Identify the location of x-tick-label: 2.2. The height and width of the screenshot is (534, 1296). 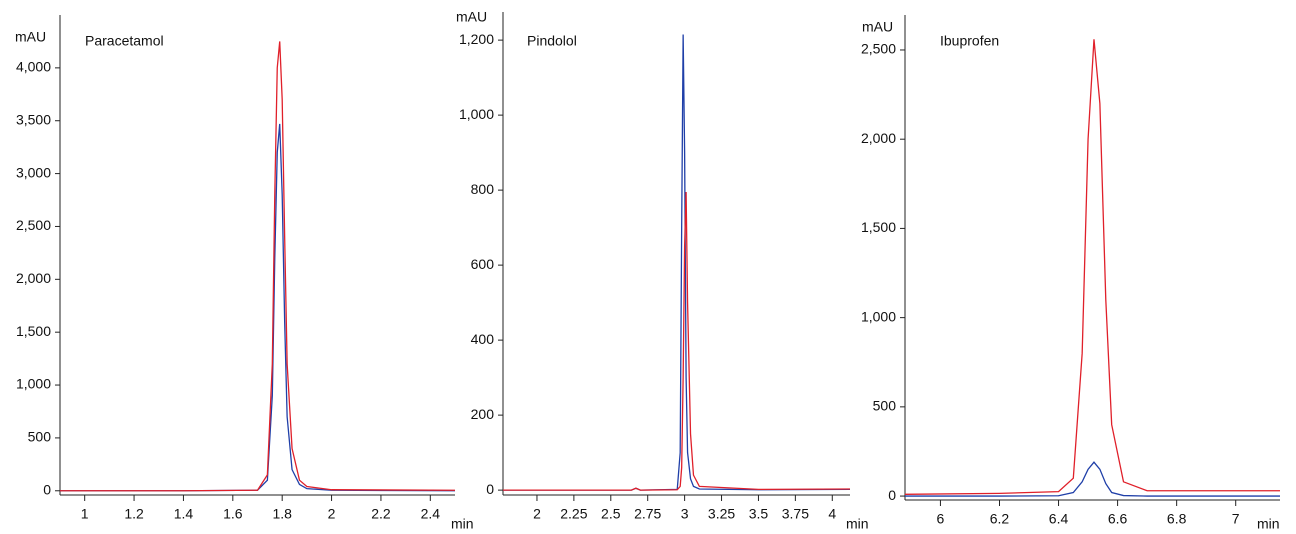
(381, 514).